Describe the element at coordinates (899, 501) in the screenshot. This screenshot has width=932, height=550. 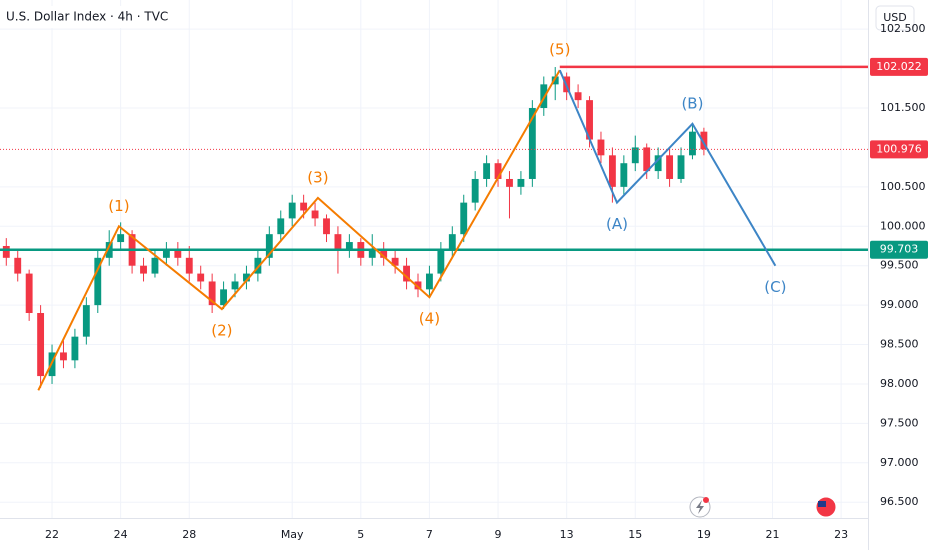
I see `y-tick-label: 96.500` at that location.